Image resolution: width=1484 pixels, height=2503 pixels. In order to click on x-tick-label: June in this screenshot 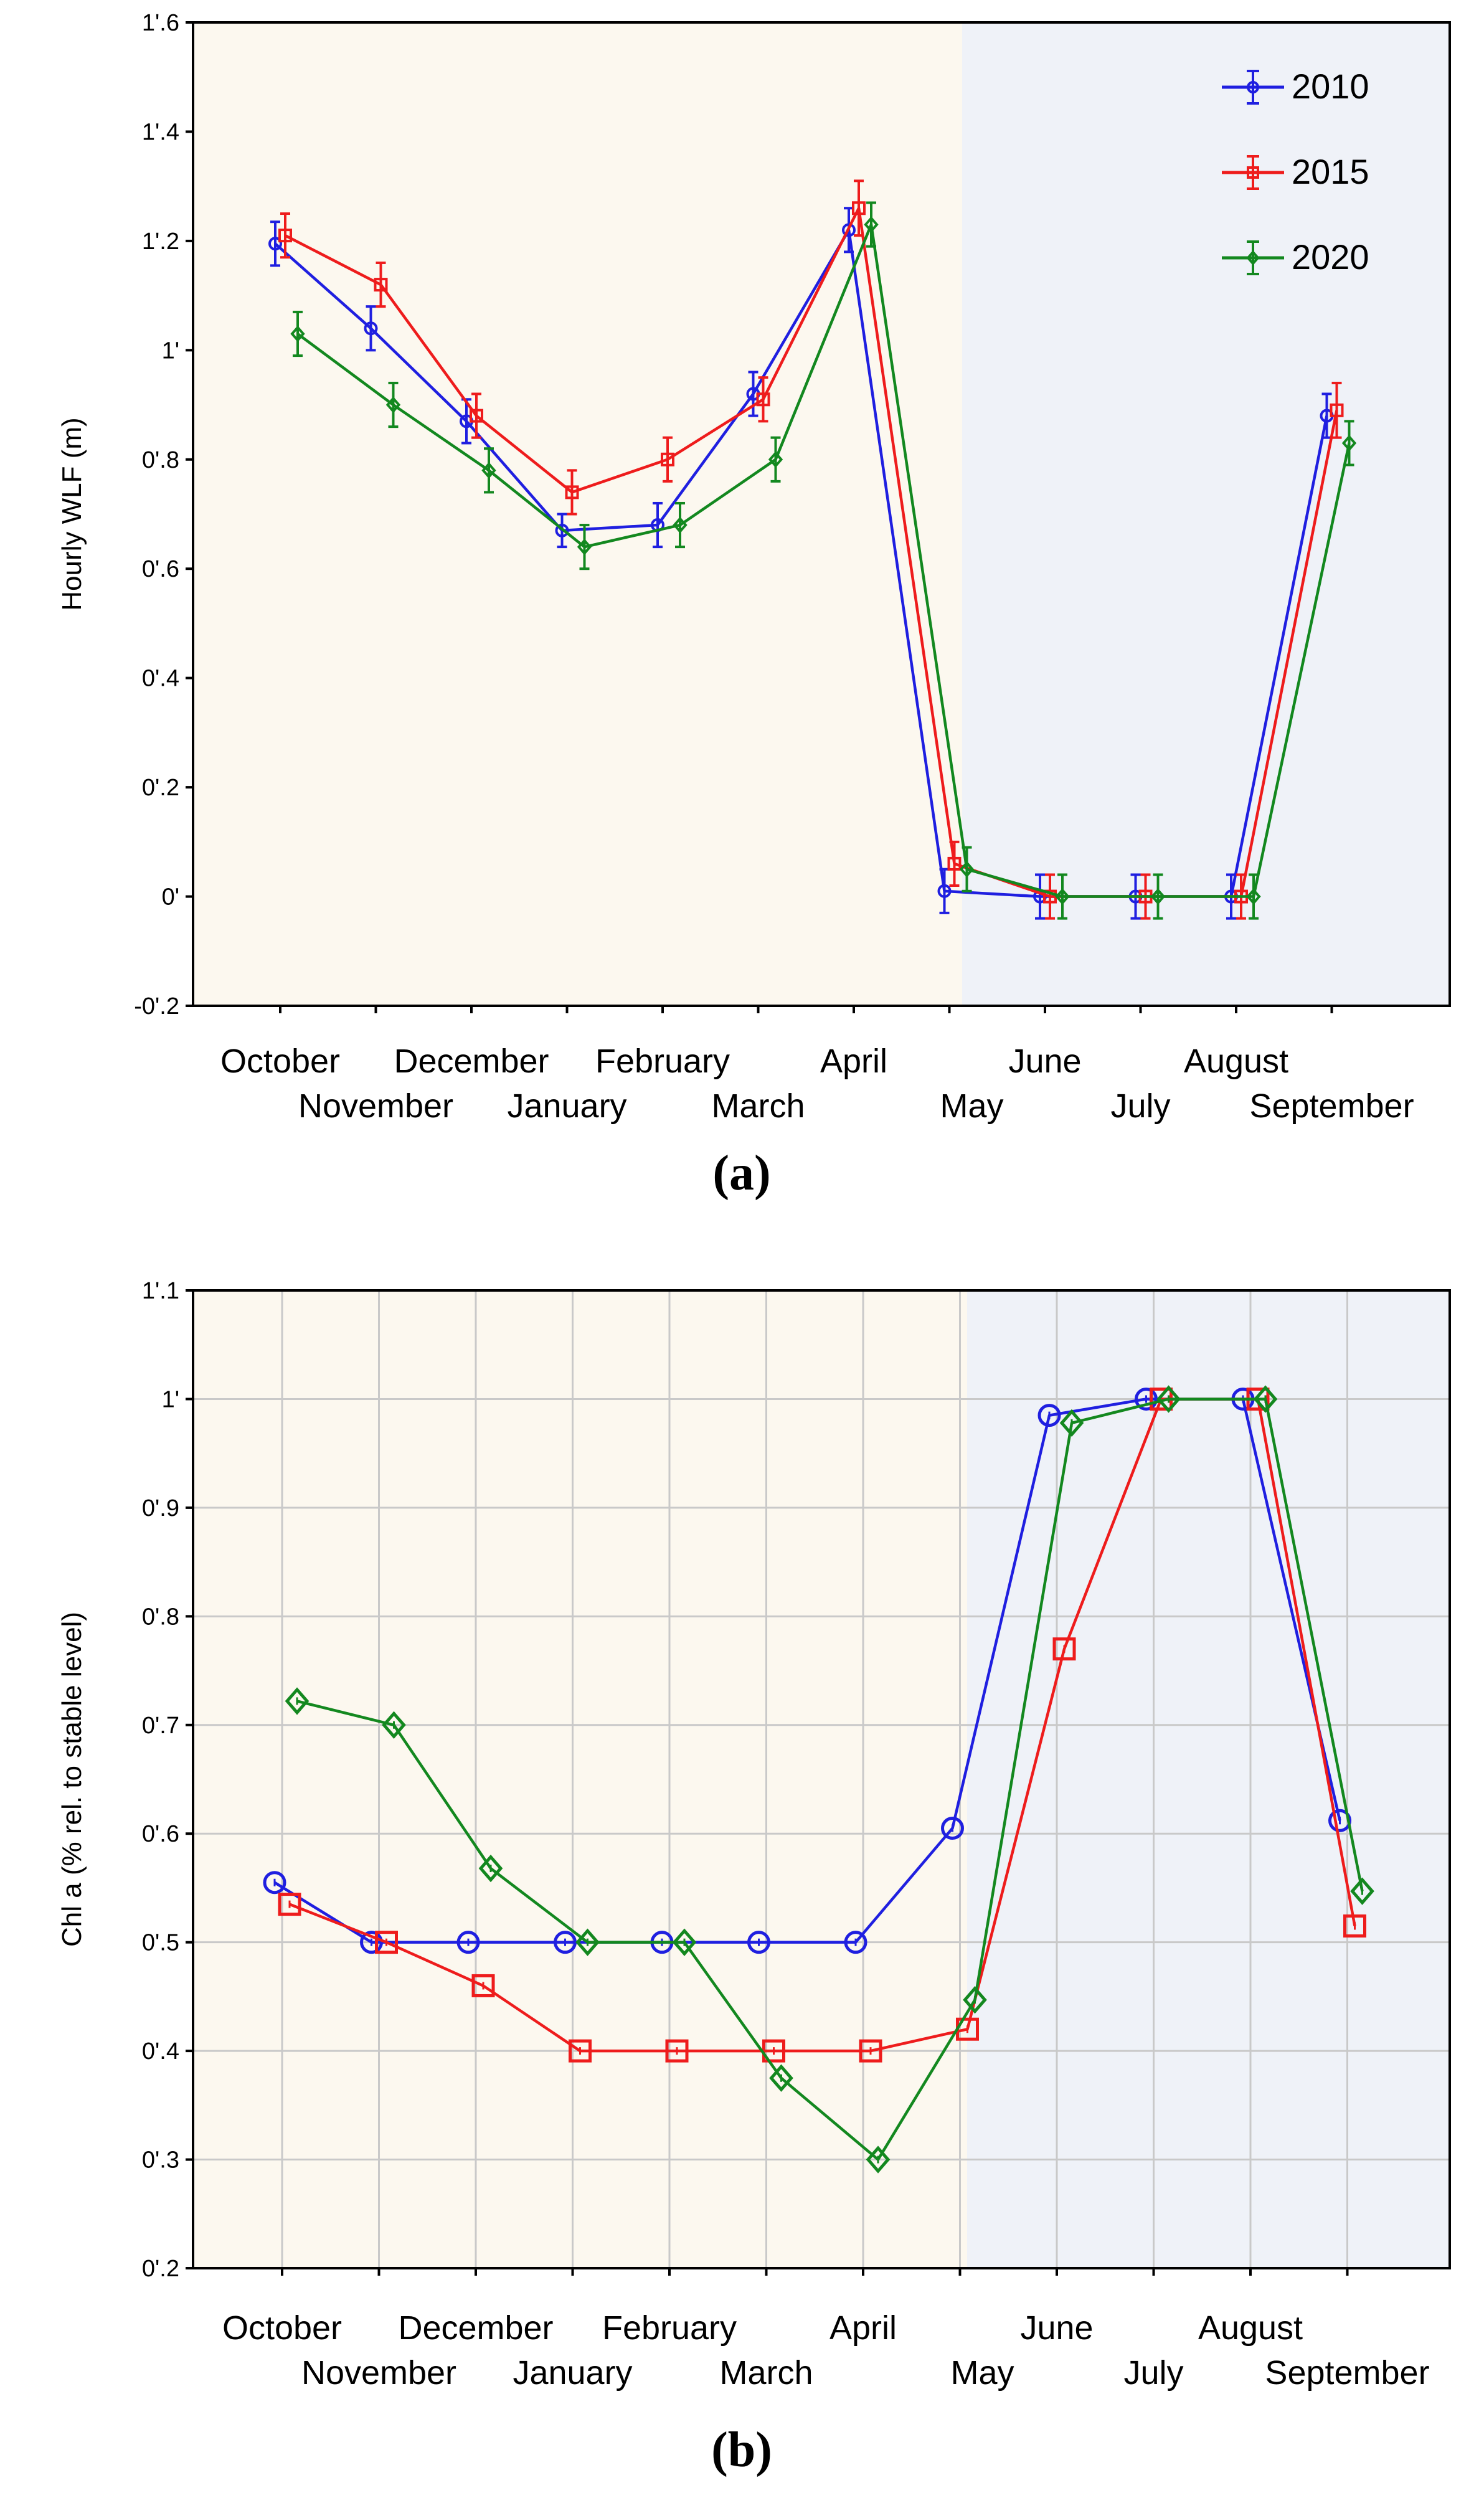, I will do `click(1044, 1061)`.